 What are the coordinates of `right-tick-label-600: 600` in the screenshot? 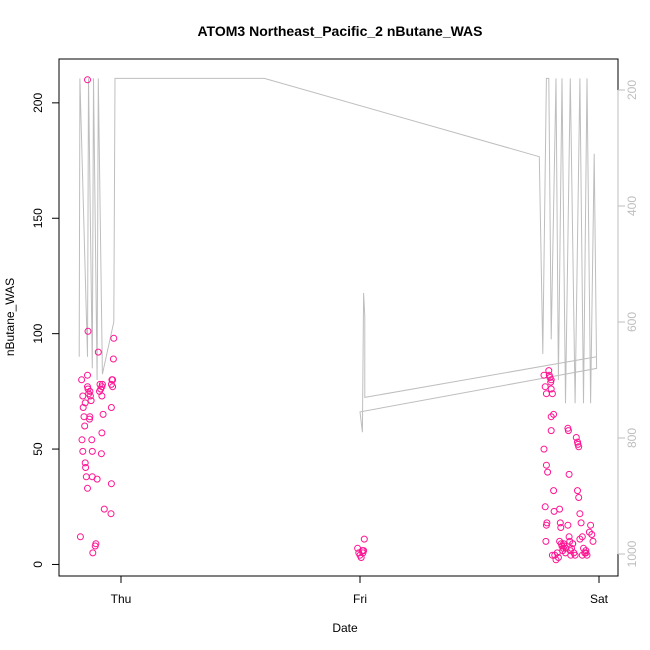 It's located at (632, 322).